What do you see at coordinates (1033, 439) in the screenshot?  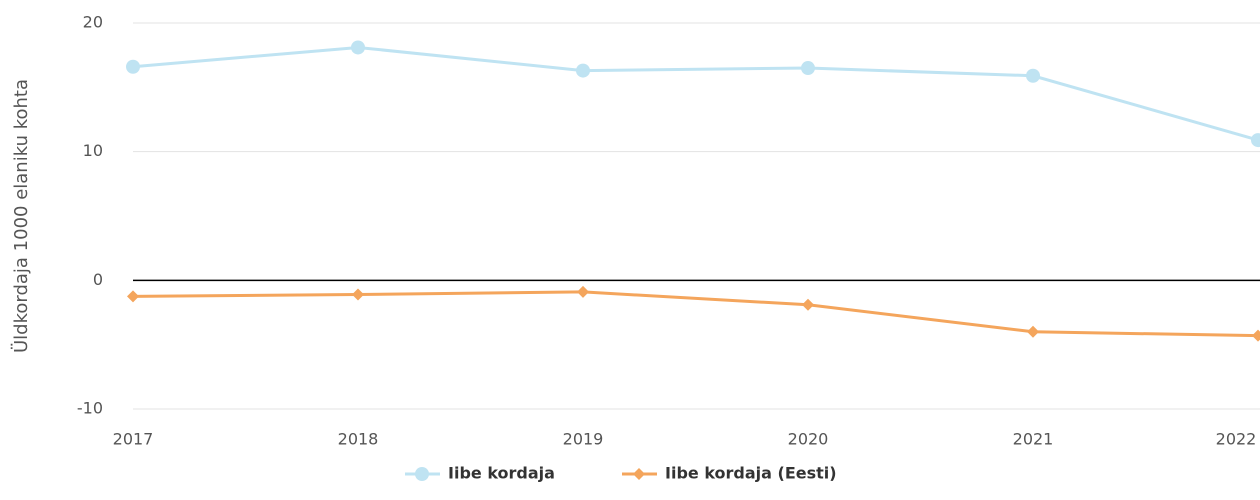 I see `x-tick-label: 2021` at bounding box center [1033, 439].